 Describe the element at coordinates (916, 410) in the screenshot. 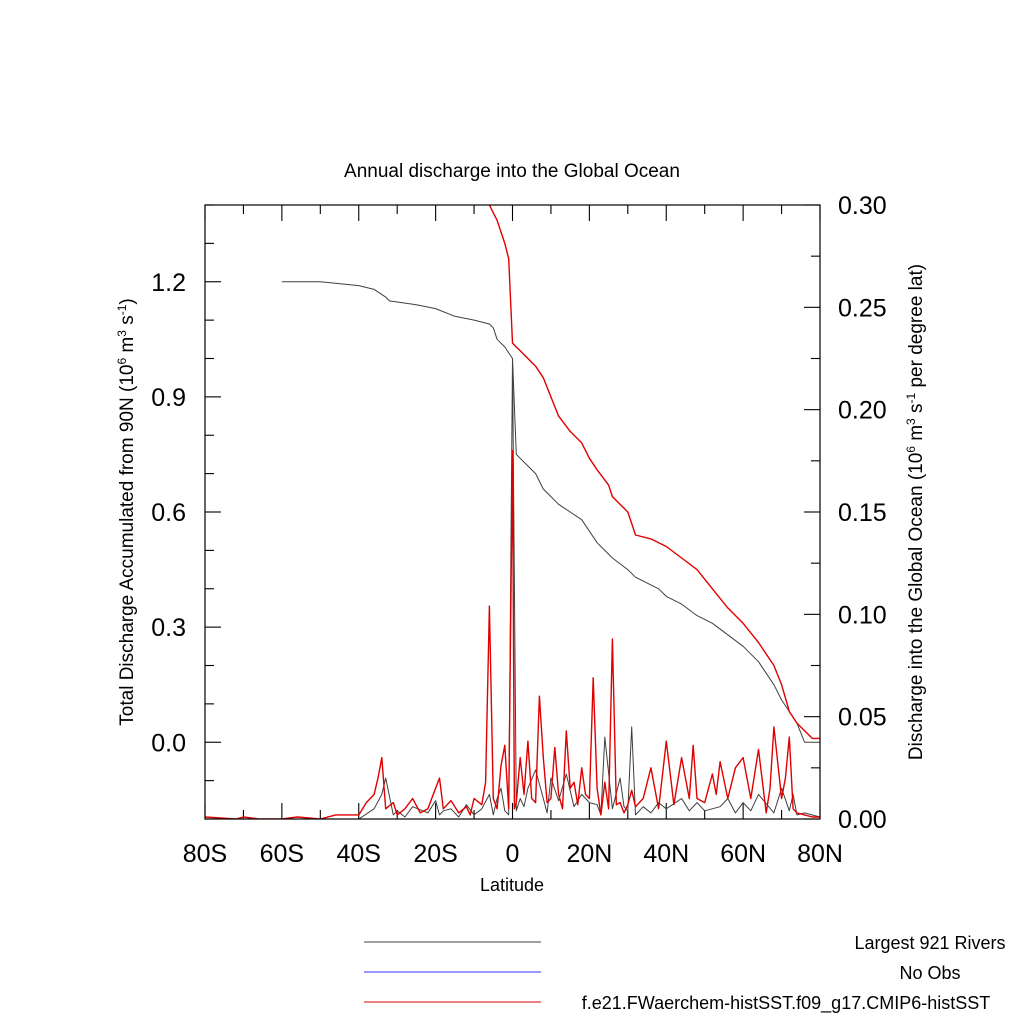

I see `y-right-label-part3: s` at that location.